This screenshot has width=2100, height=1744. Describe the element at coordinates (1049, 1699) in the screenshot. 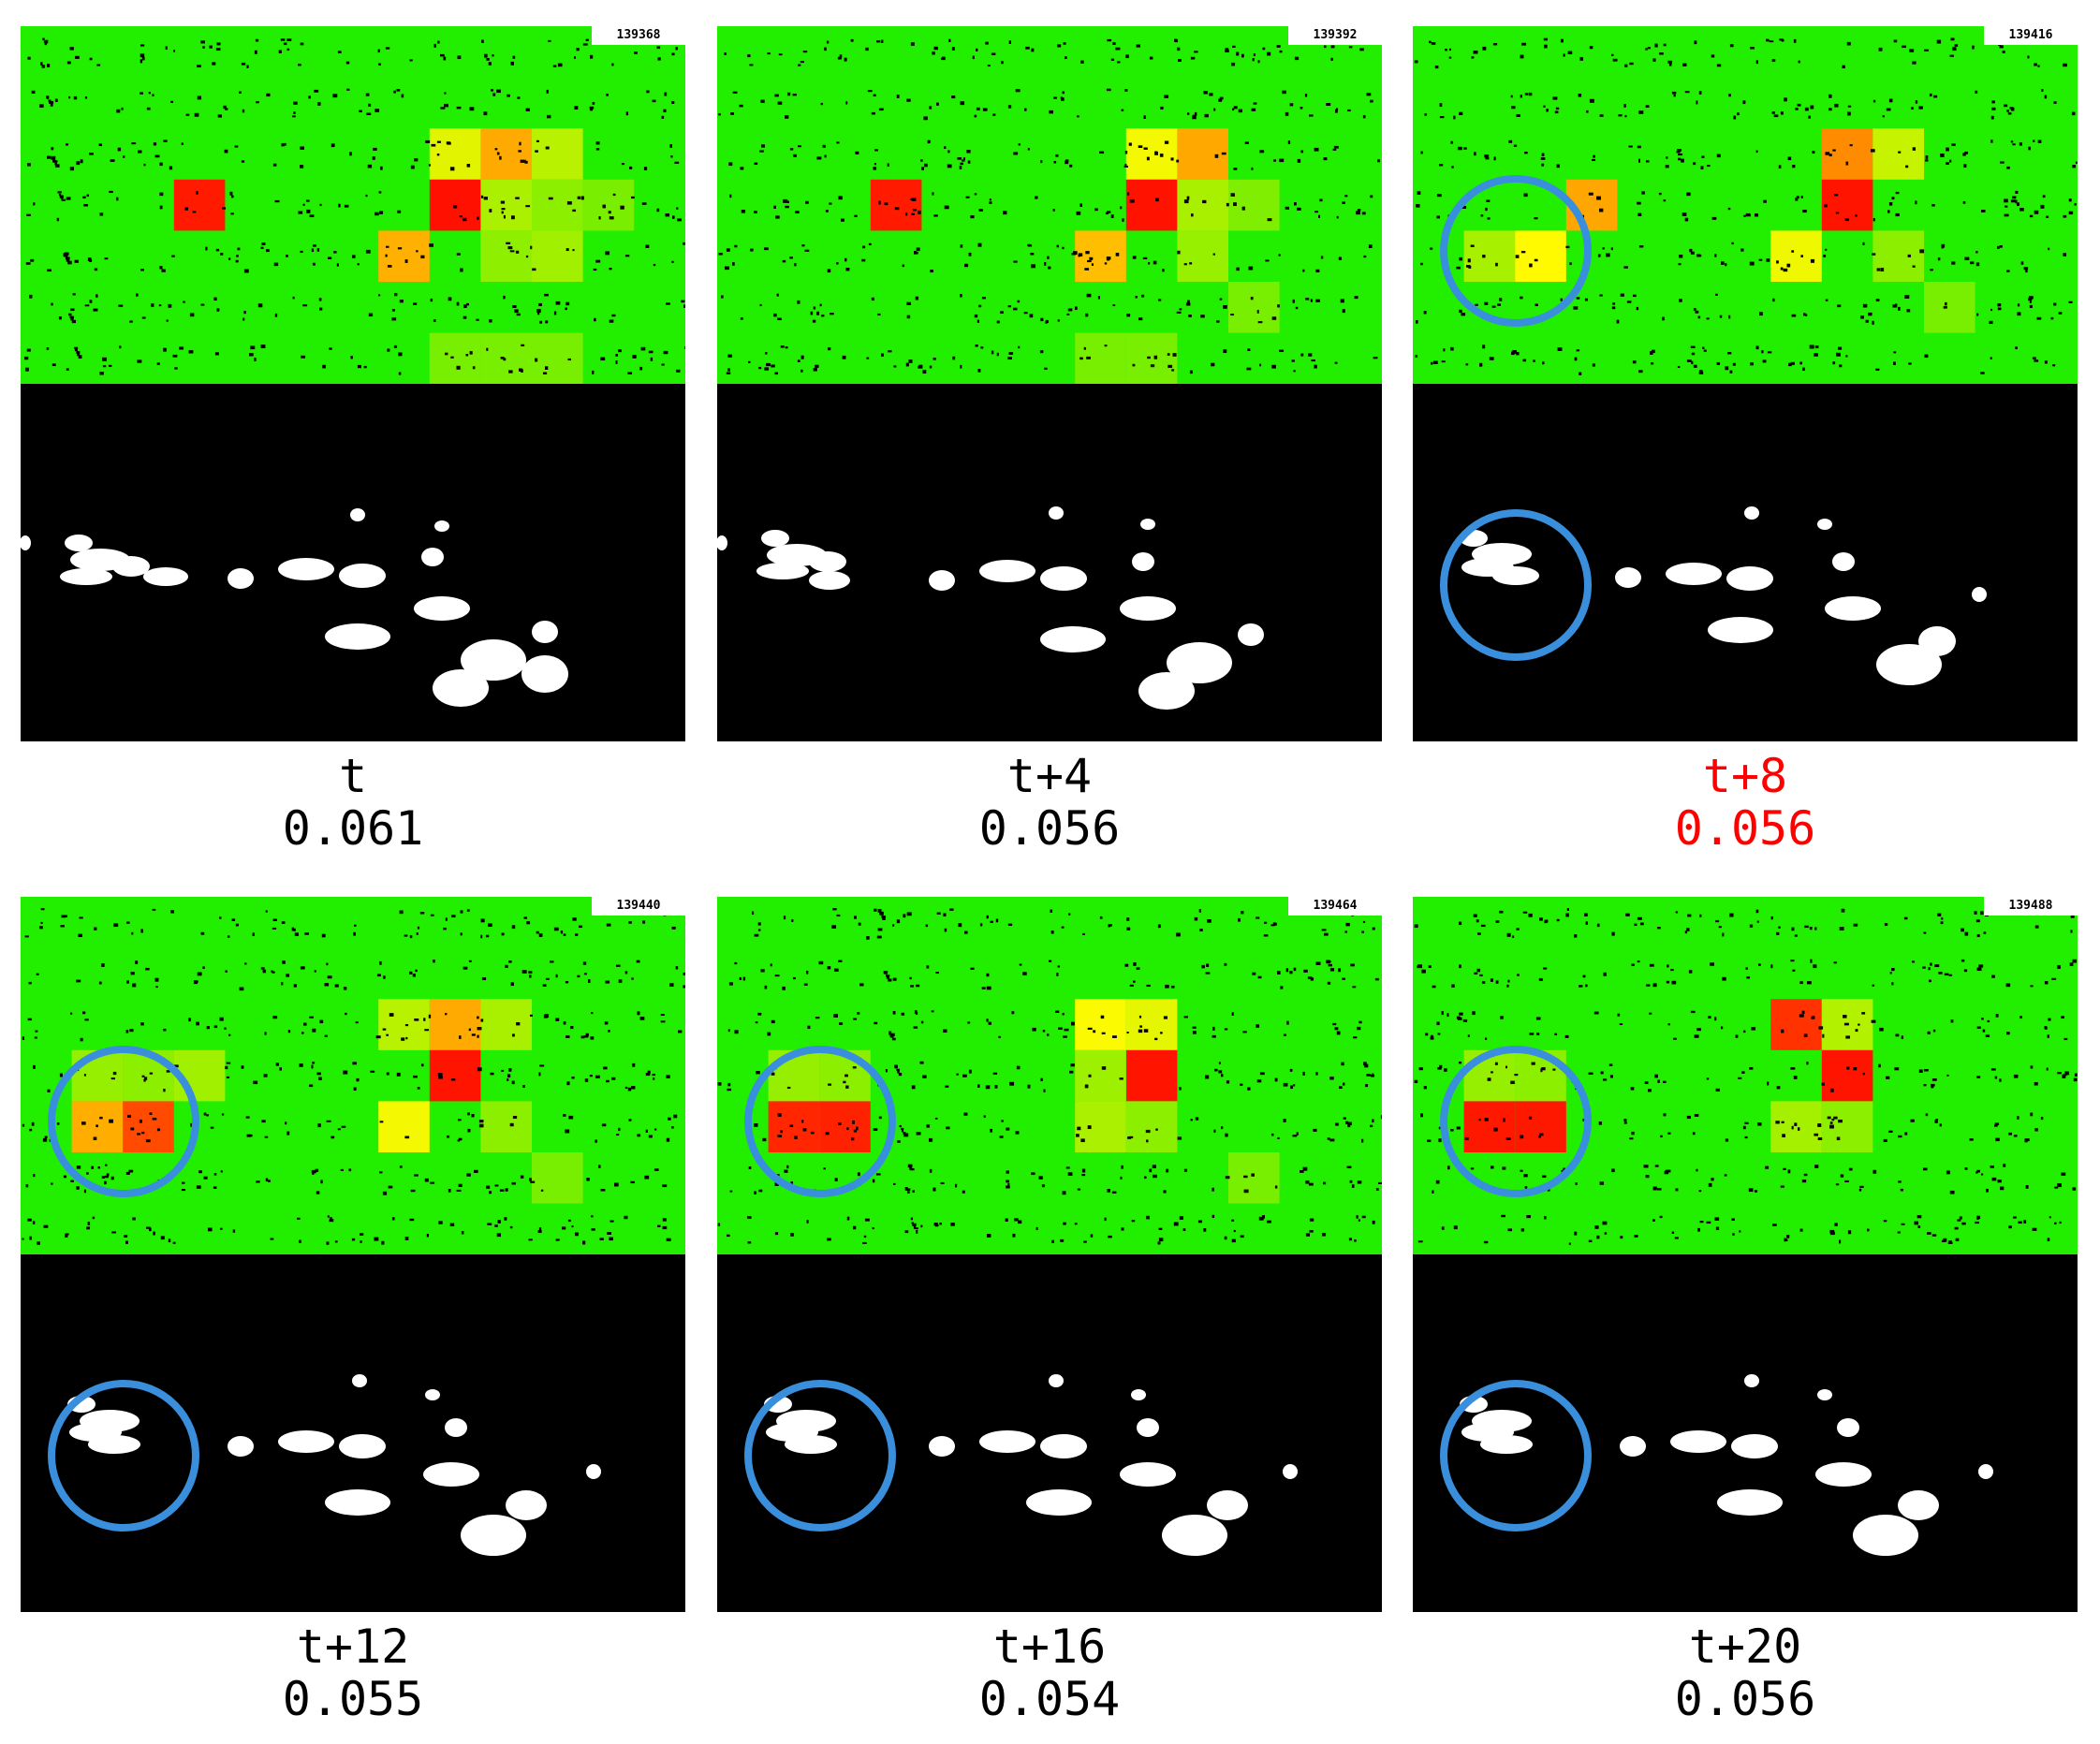

I see `score-value: 0.054` at that location.